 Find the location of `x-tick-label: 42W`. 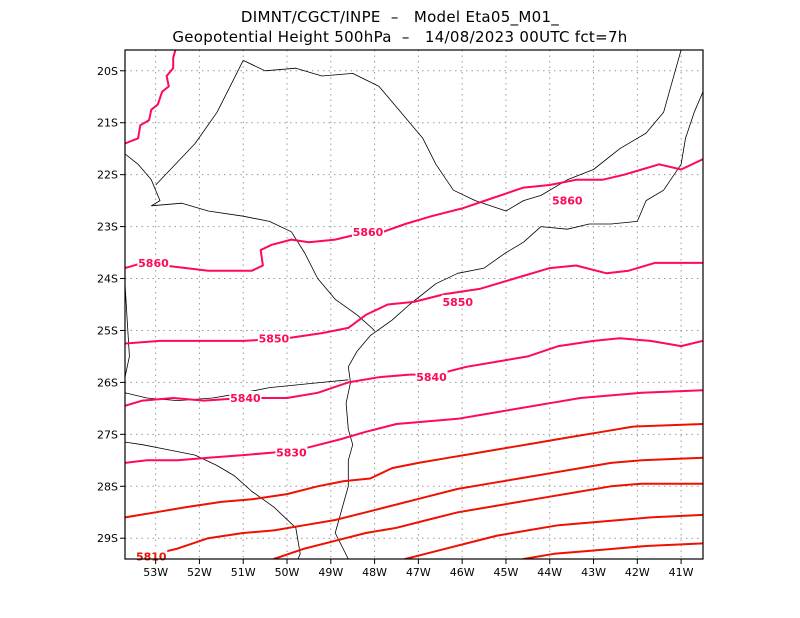

x-tick-label: 42W is located at coordinates (637, 572).